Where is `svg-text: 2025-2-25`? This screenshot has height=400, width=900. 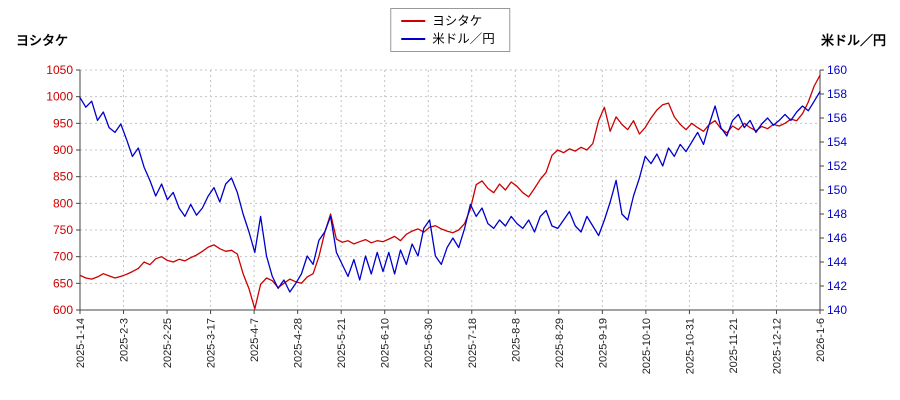 svg-text: 2025-2-25 is located at coordinates (168, 343).